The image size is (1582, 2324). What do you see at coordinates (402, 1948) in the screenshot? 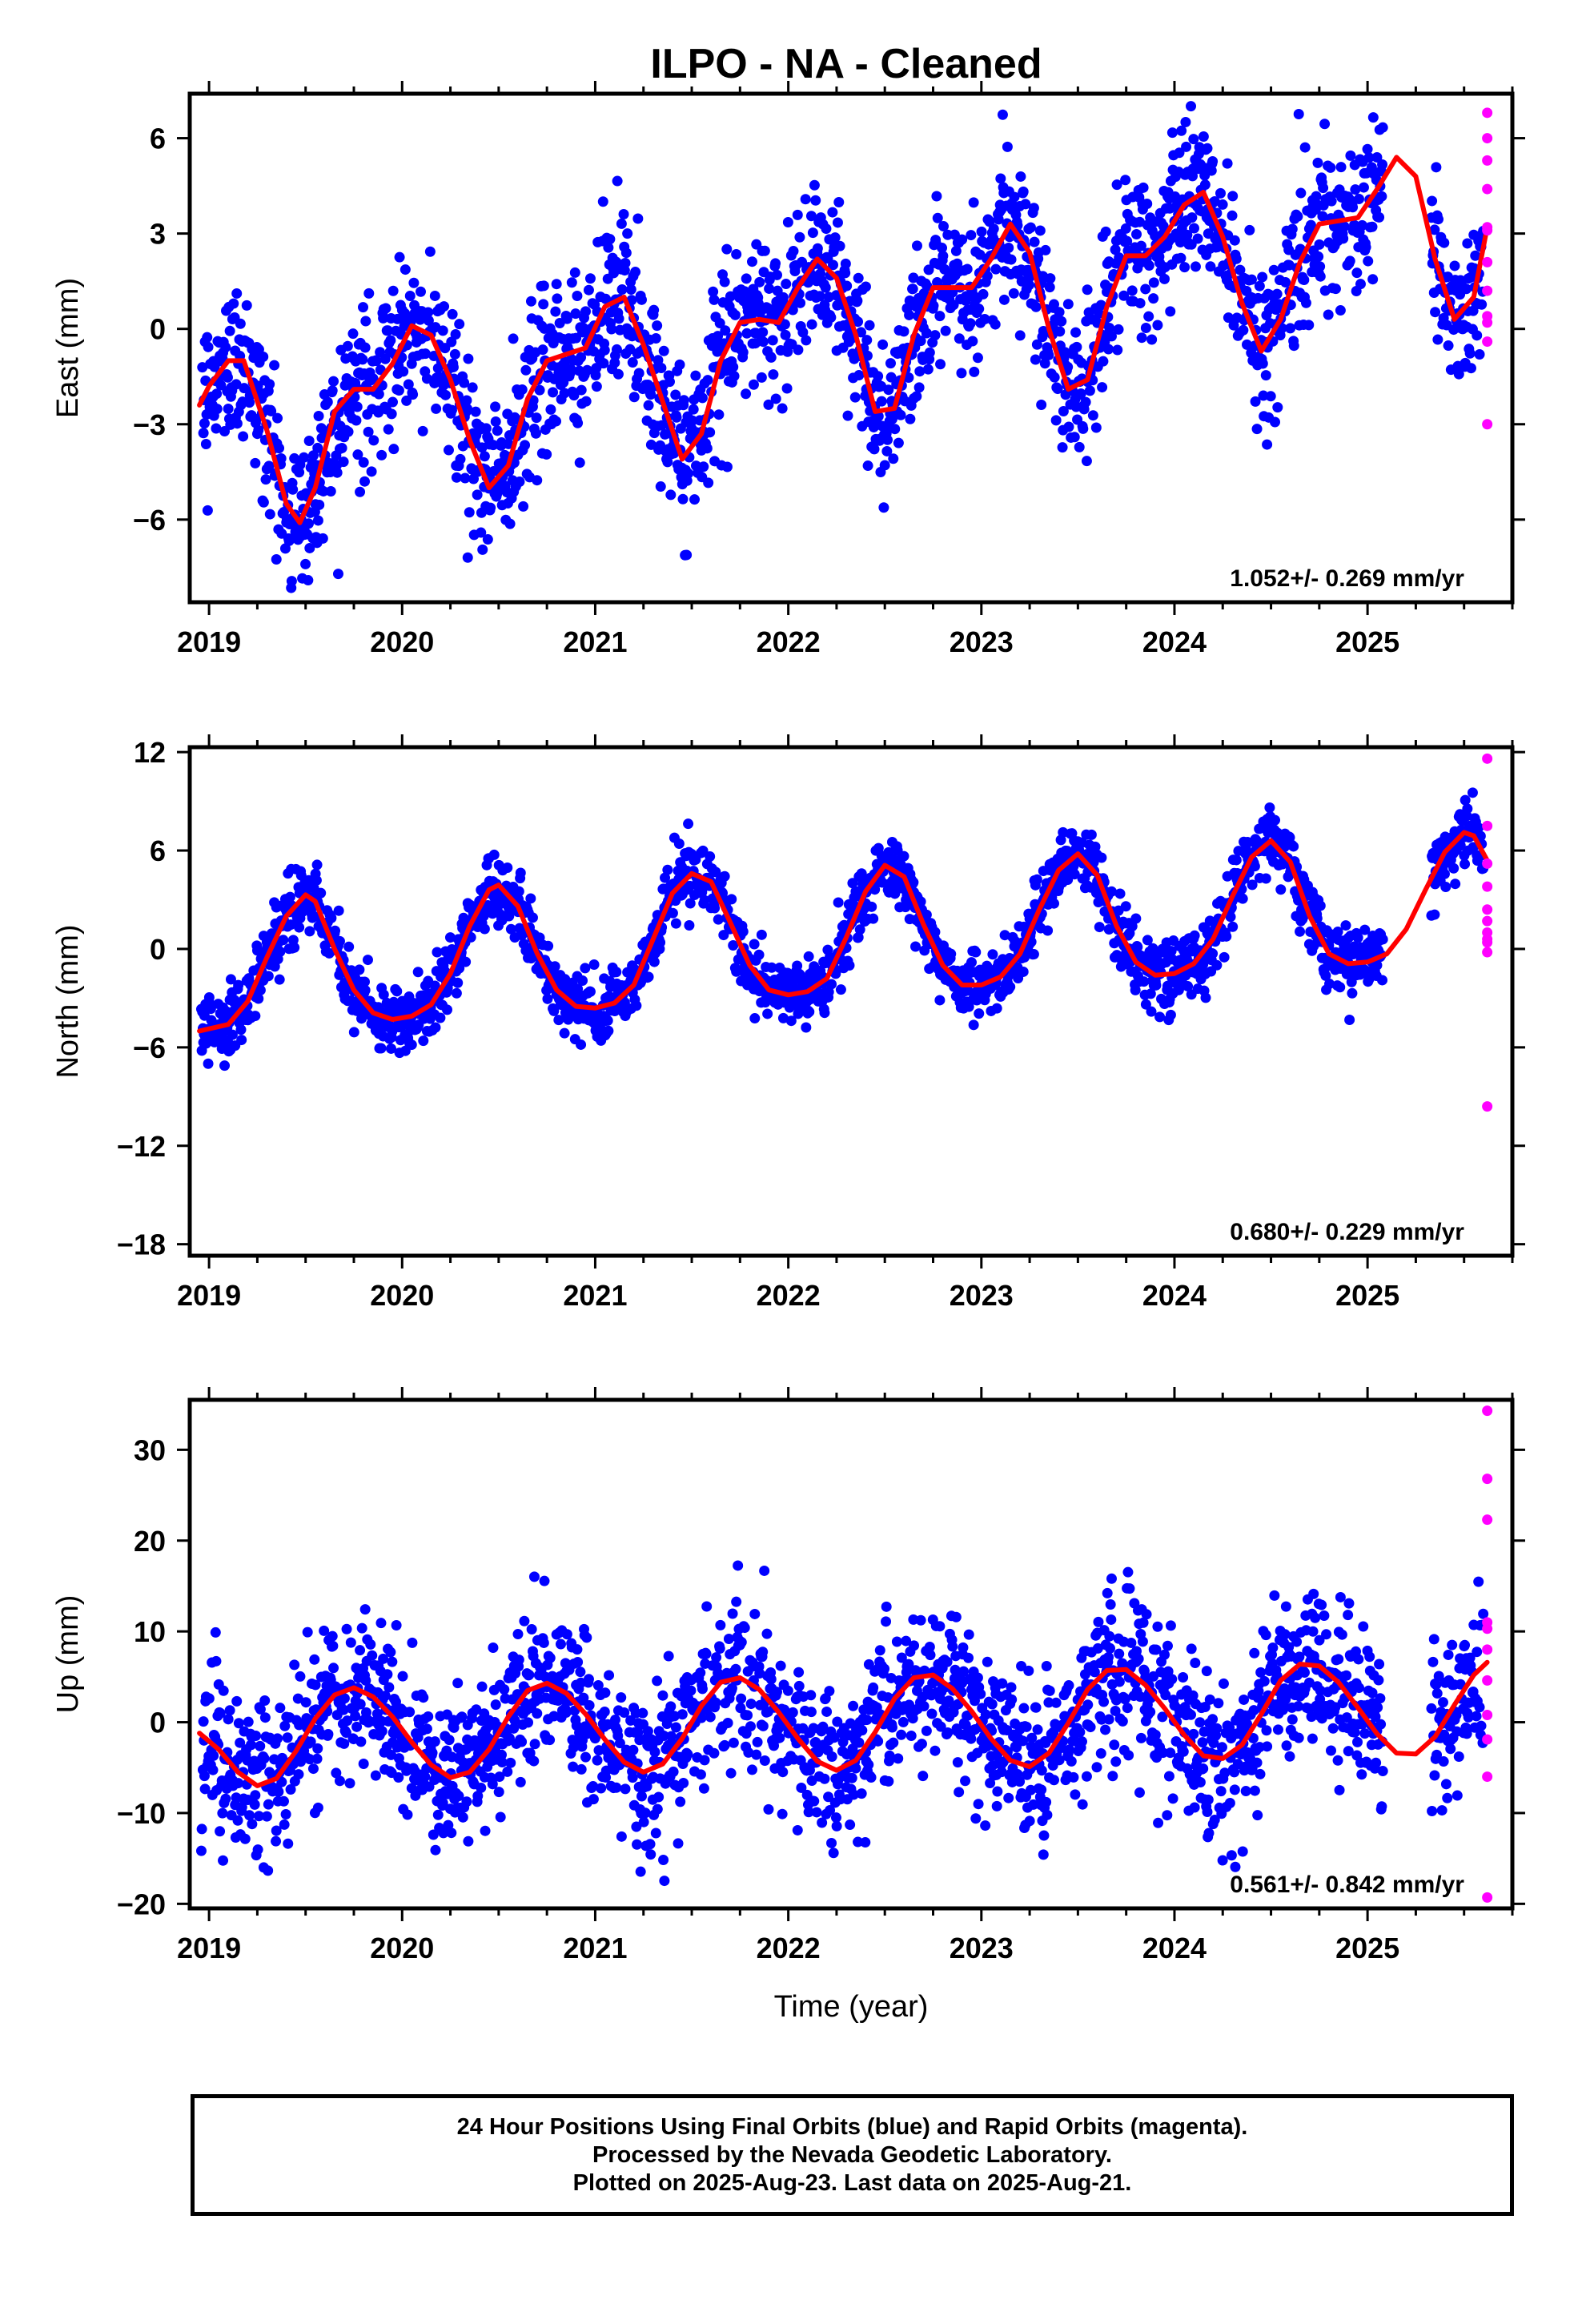
I see `x-tick-label: 2020` at bounding box center [402, 1948].